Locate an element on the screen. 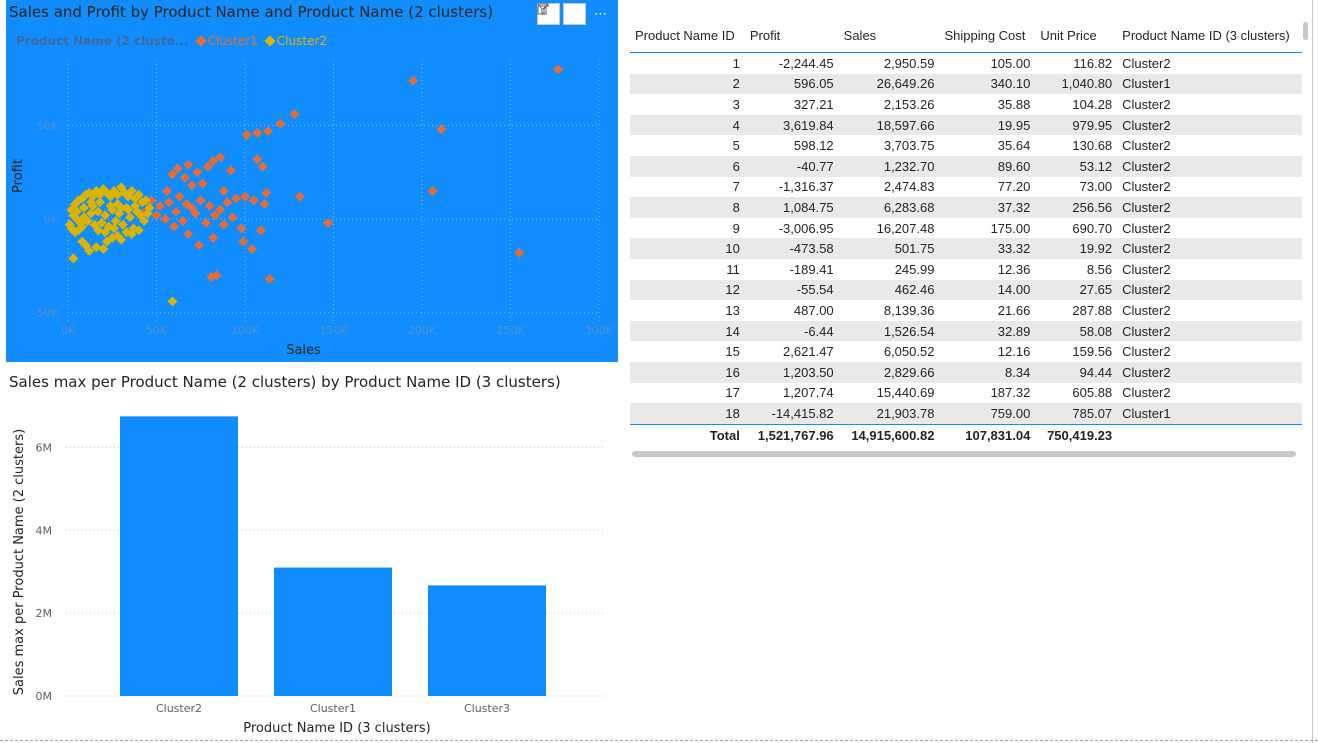 The width and height of the screenshot is (1318, 743). table-cell: 37.32 is located at coordinates (987, 207).